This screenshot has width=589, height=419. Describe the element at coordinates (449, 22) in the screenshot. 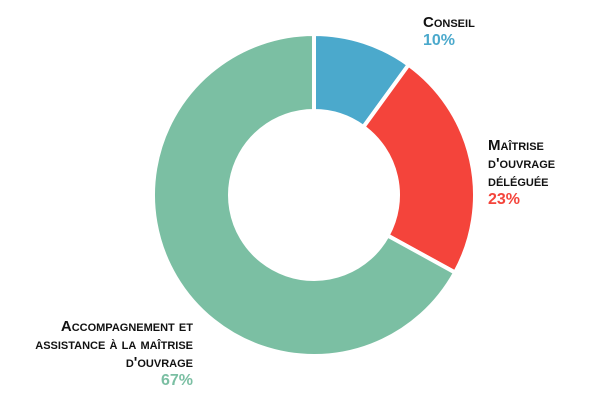

I see `slice-name: Conseil` at that location.